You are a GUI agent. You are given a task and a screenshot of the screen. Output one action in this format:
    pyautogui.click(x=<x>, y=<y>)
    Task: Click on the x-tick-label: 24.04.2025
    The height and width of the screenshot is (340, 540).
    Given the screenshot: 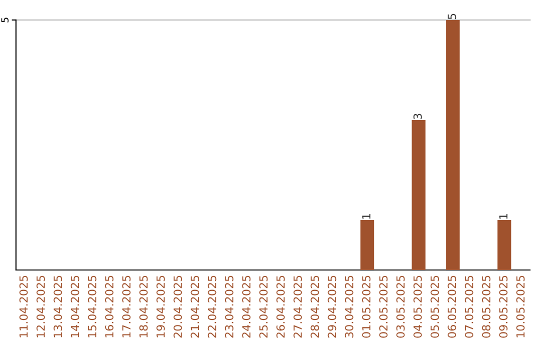 What is the action you would take?
    pyautogui.click(x=246, y=307)
    